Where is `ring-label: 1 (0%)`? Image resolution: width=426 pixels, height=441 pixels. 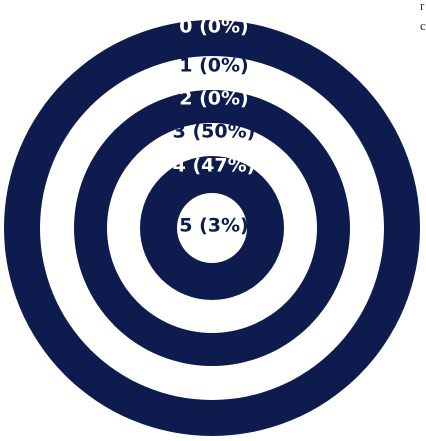 ring-label: 1 (0%) is located at coordinates (213, 66).